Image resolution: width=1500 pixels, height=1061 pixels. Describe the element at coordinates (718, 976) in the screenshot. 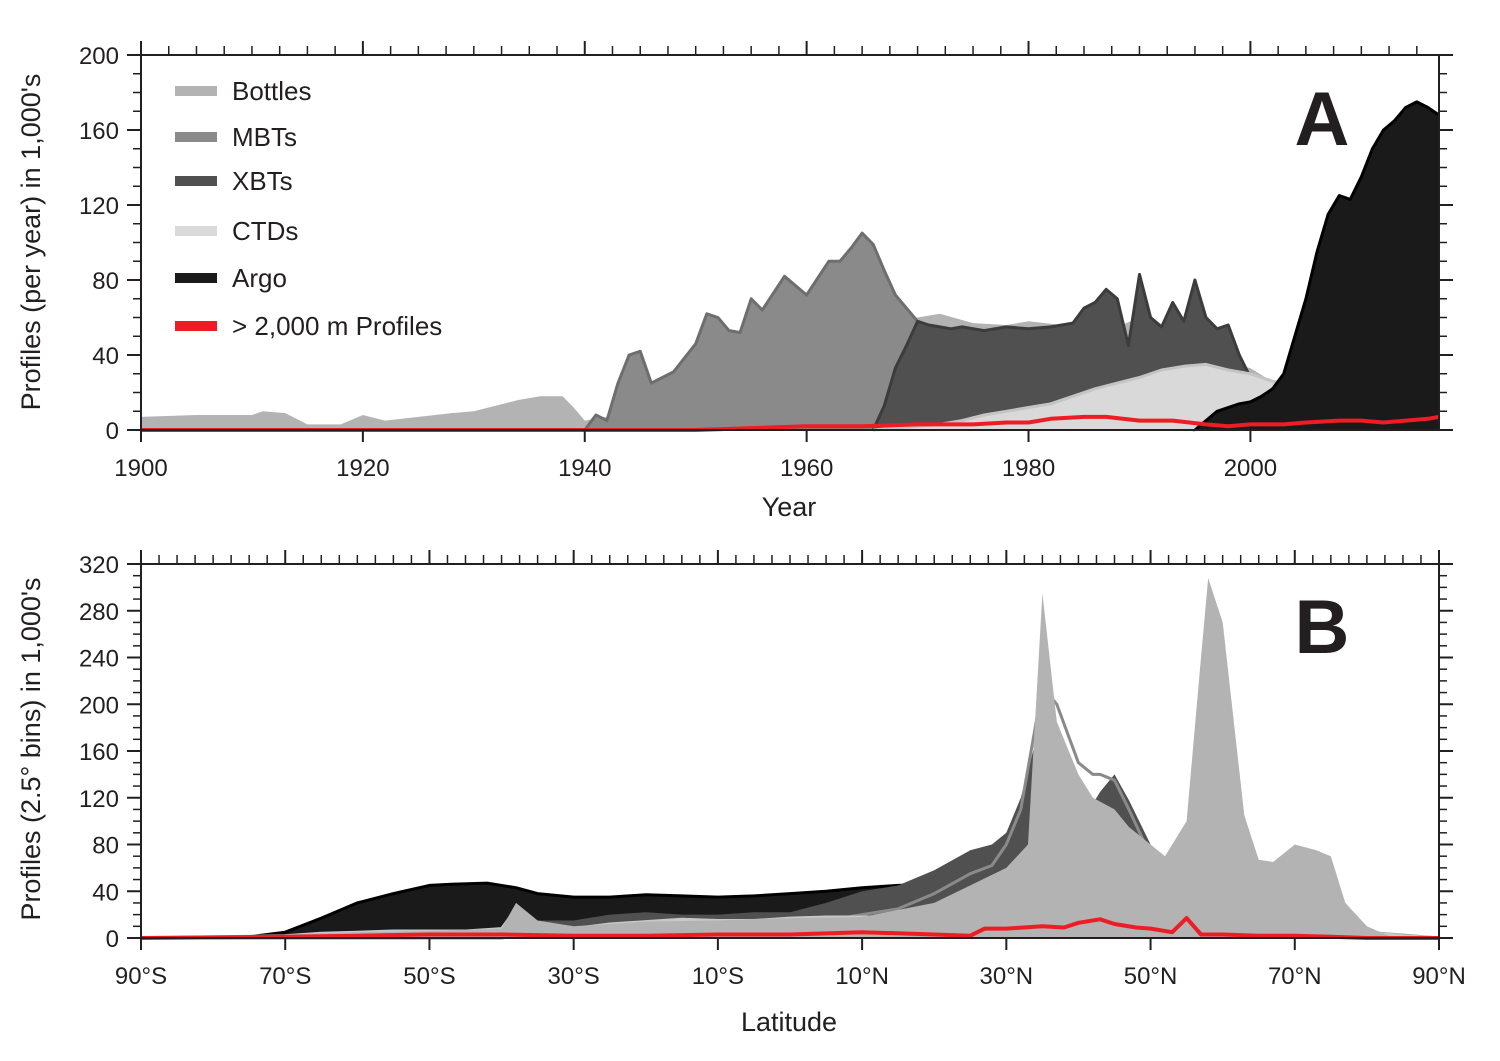

I see `panel-b-x-tick-label: 10°S` at that location.